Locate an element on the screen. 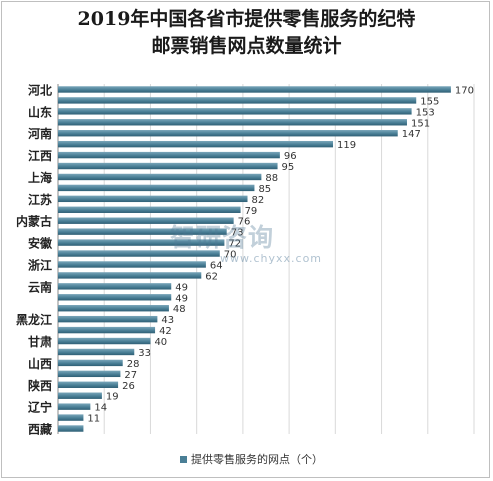 This screenshot has width=493, height=481. category-label: 河北 is located at coordinates (39, 89).